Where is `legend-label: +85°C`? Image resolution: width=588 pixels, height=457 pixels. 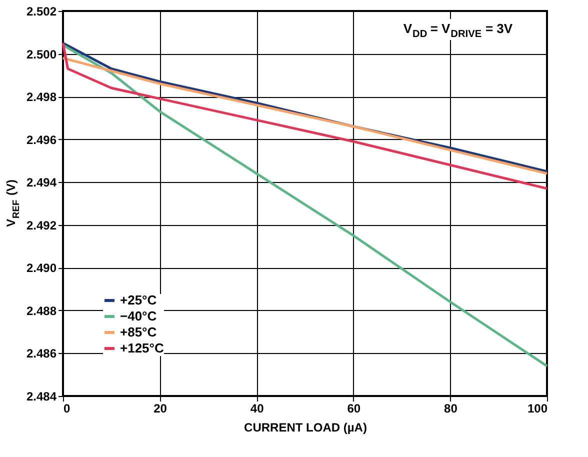 legend-label: +85°C is located at coordinates (139, 332).